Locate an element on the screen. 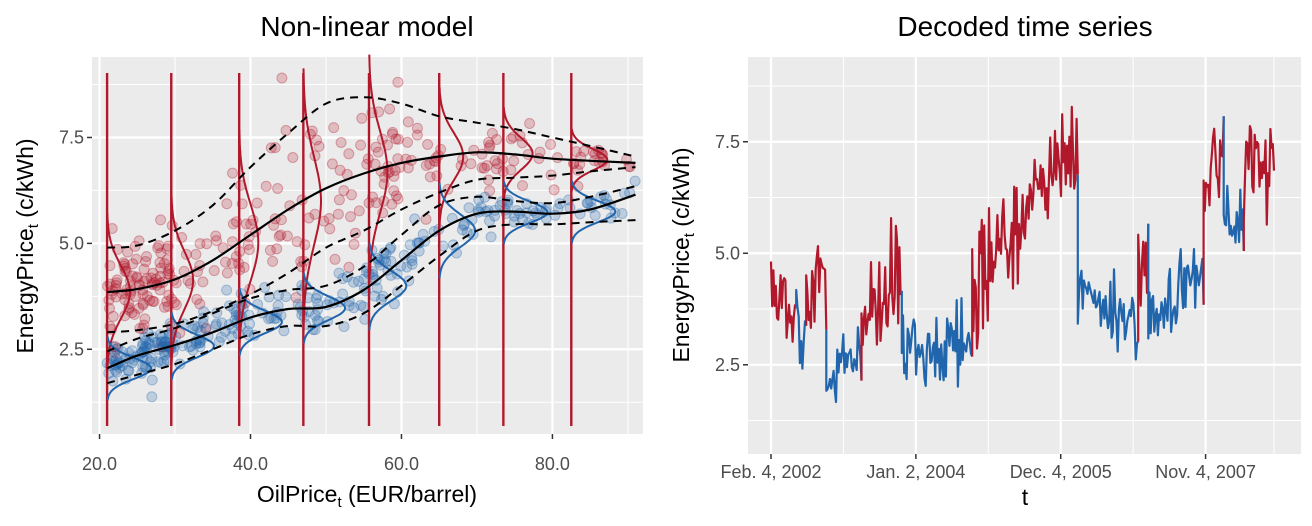 The width and height of the screenshot is (1312, 526). left-ytick-label: 2.5 is located at coordinates (71, 349).